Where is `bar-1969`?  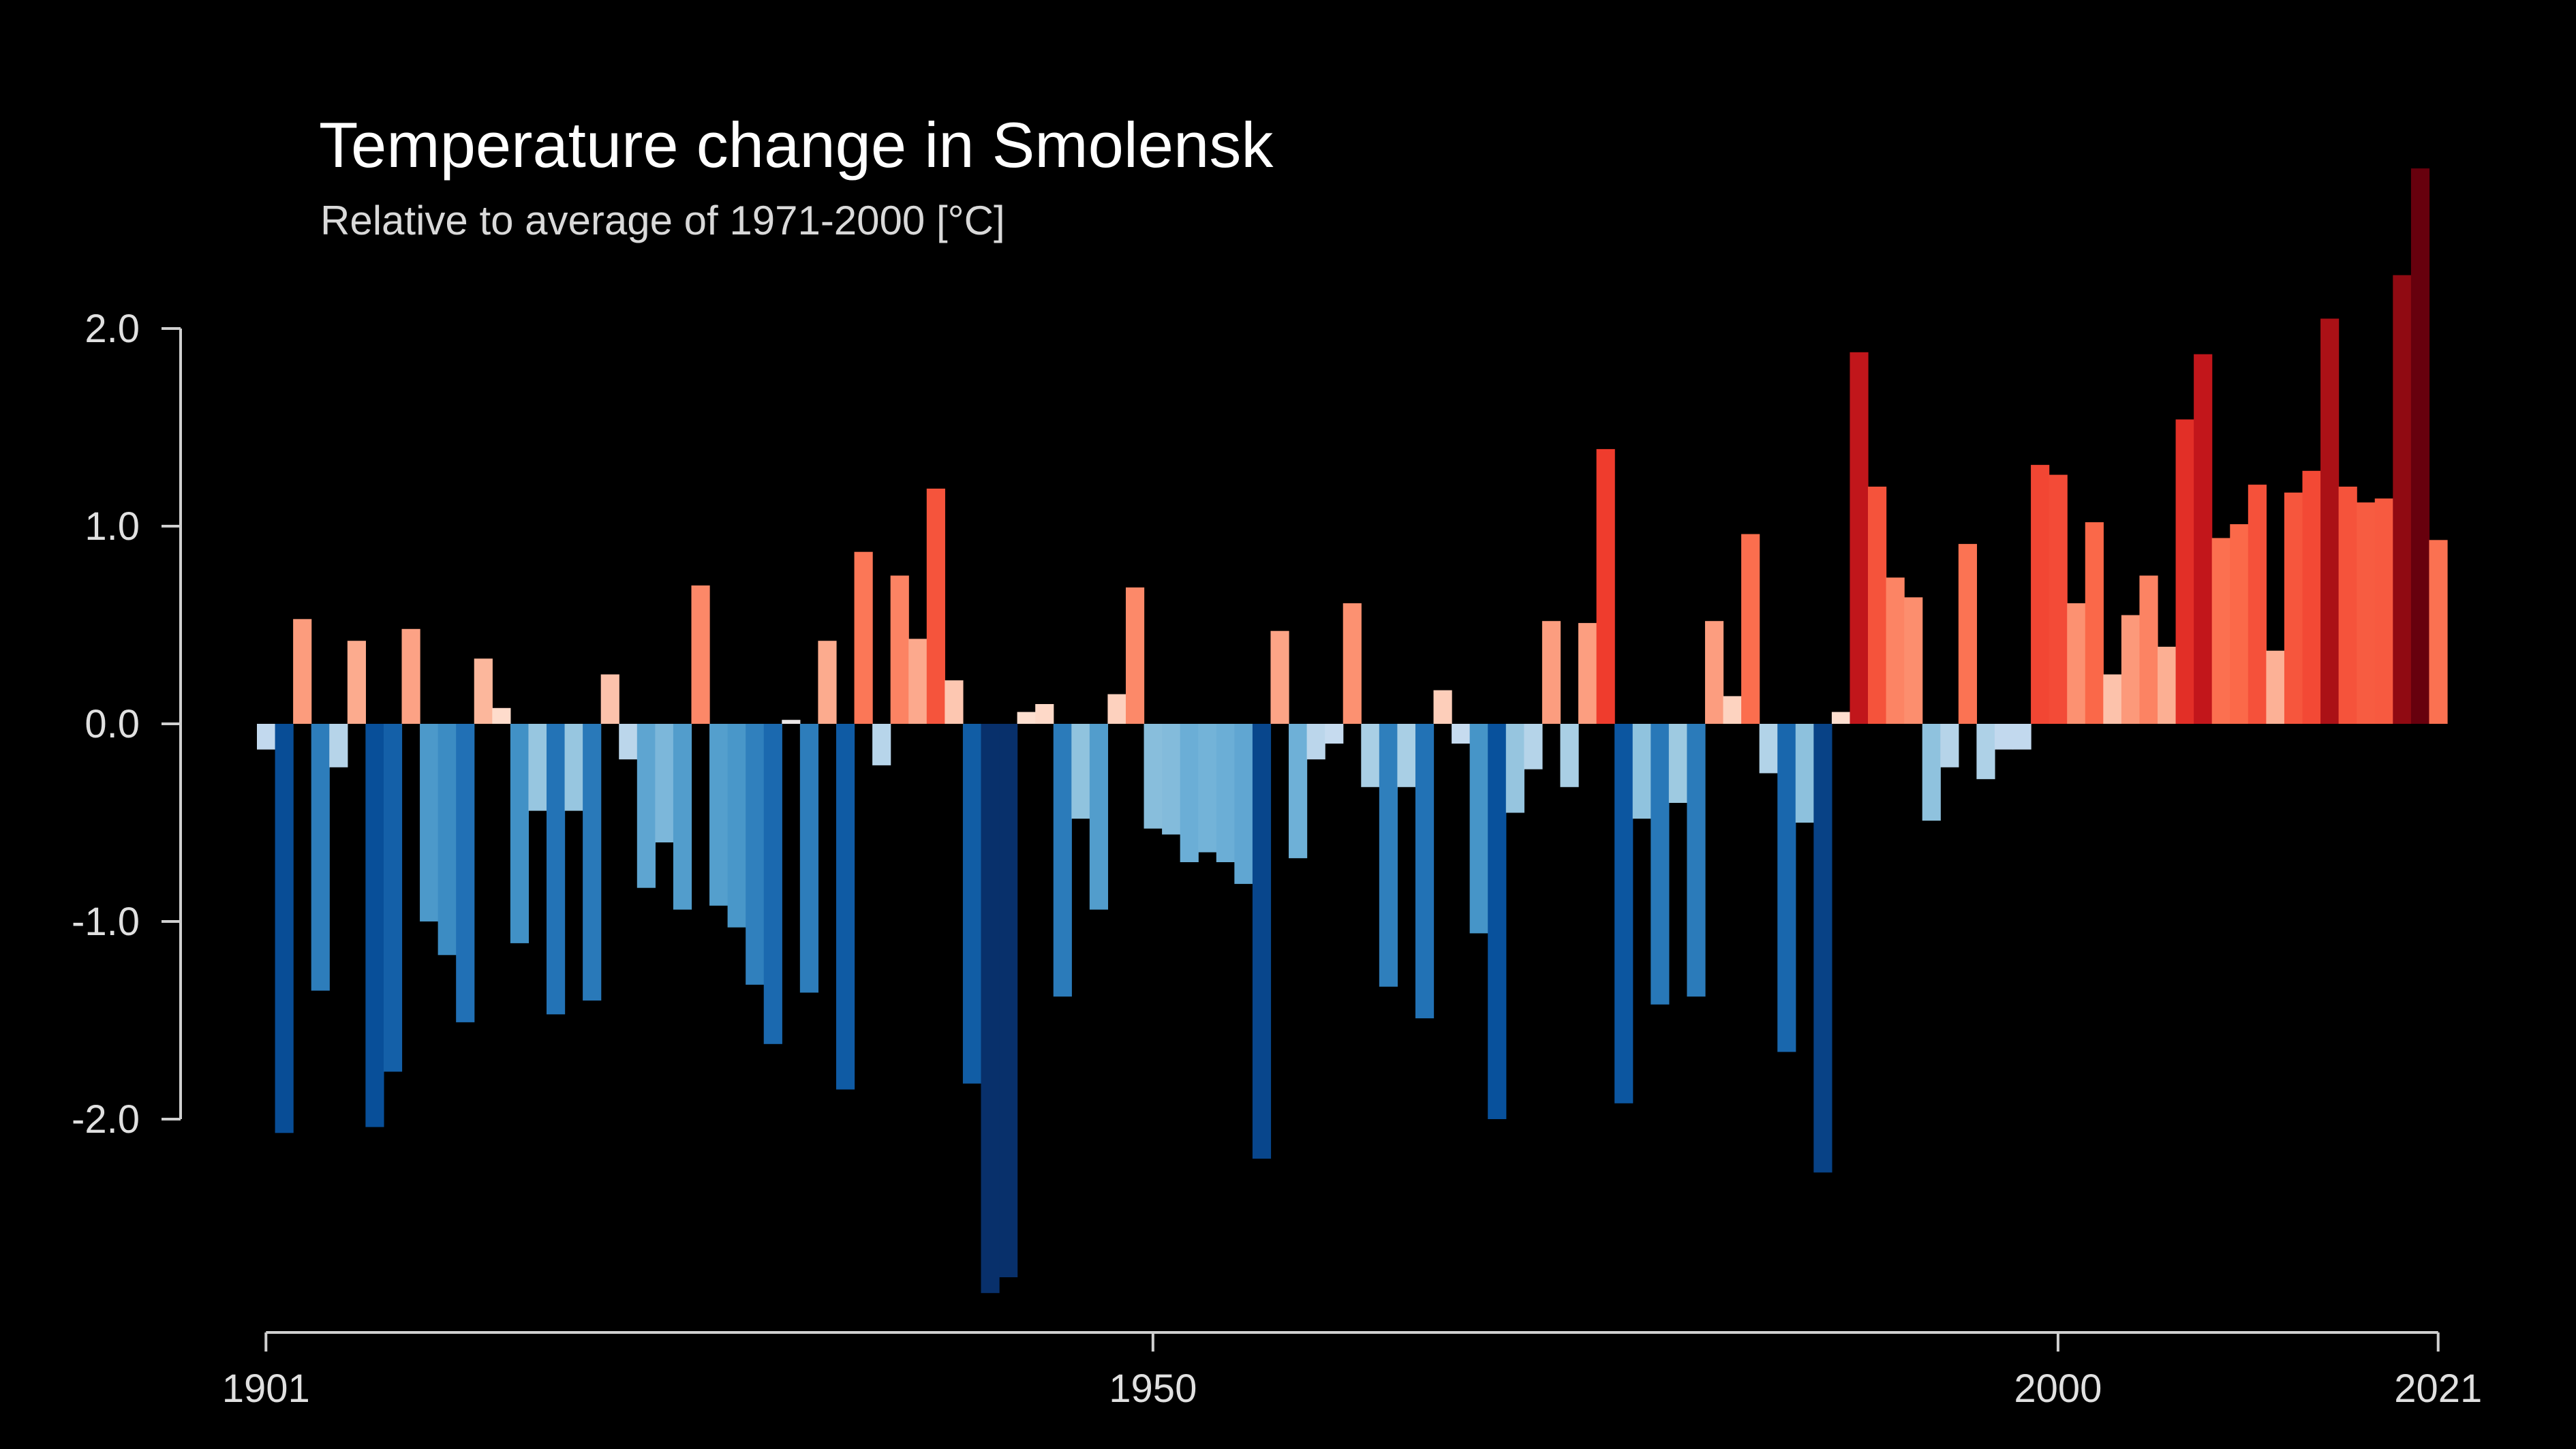 bar-1969 is located at coordinates (1497, 922).